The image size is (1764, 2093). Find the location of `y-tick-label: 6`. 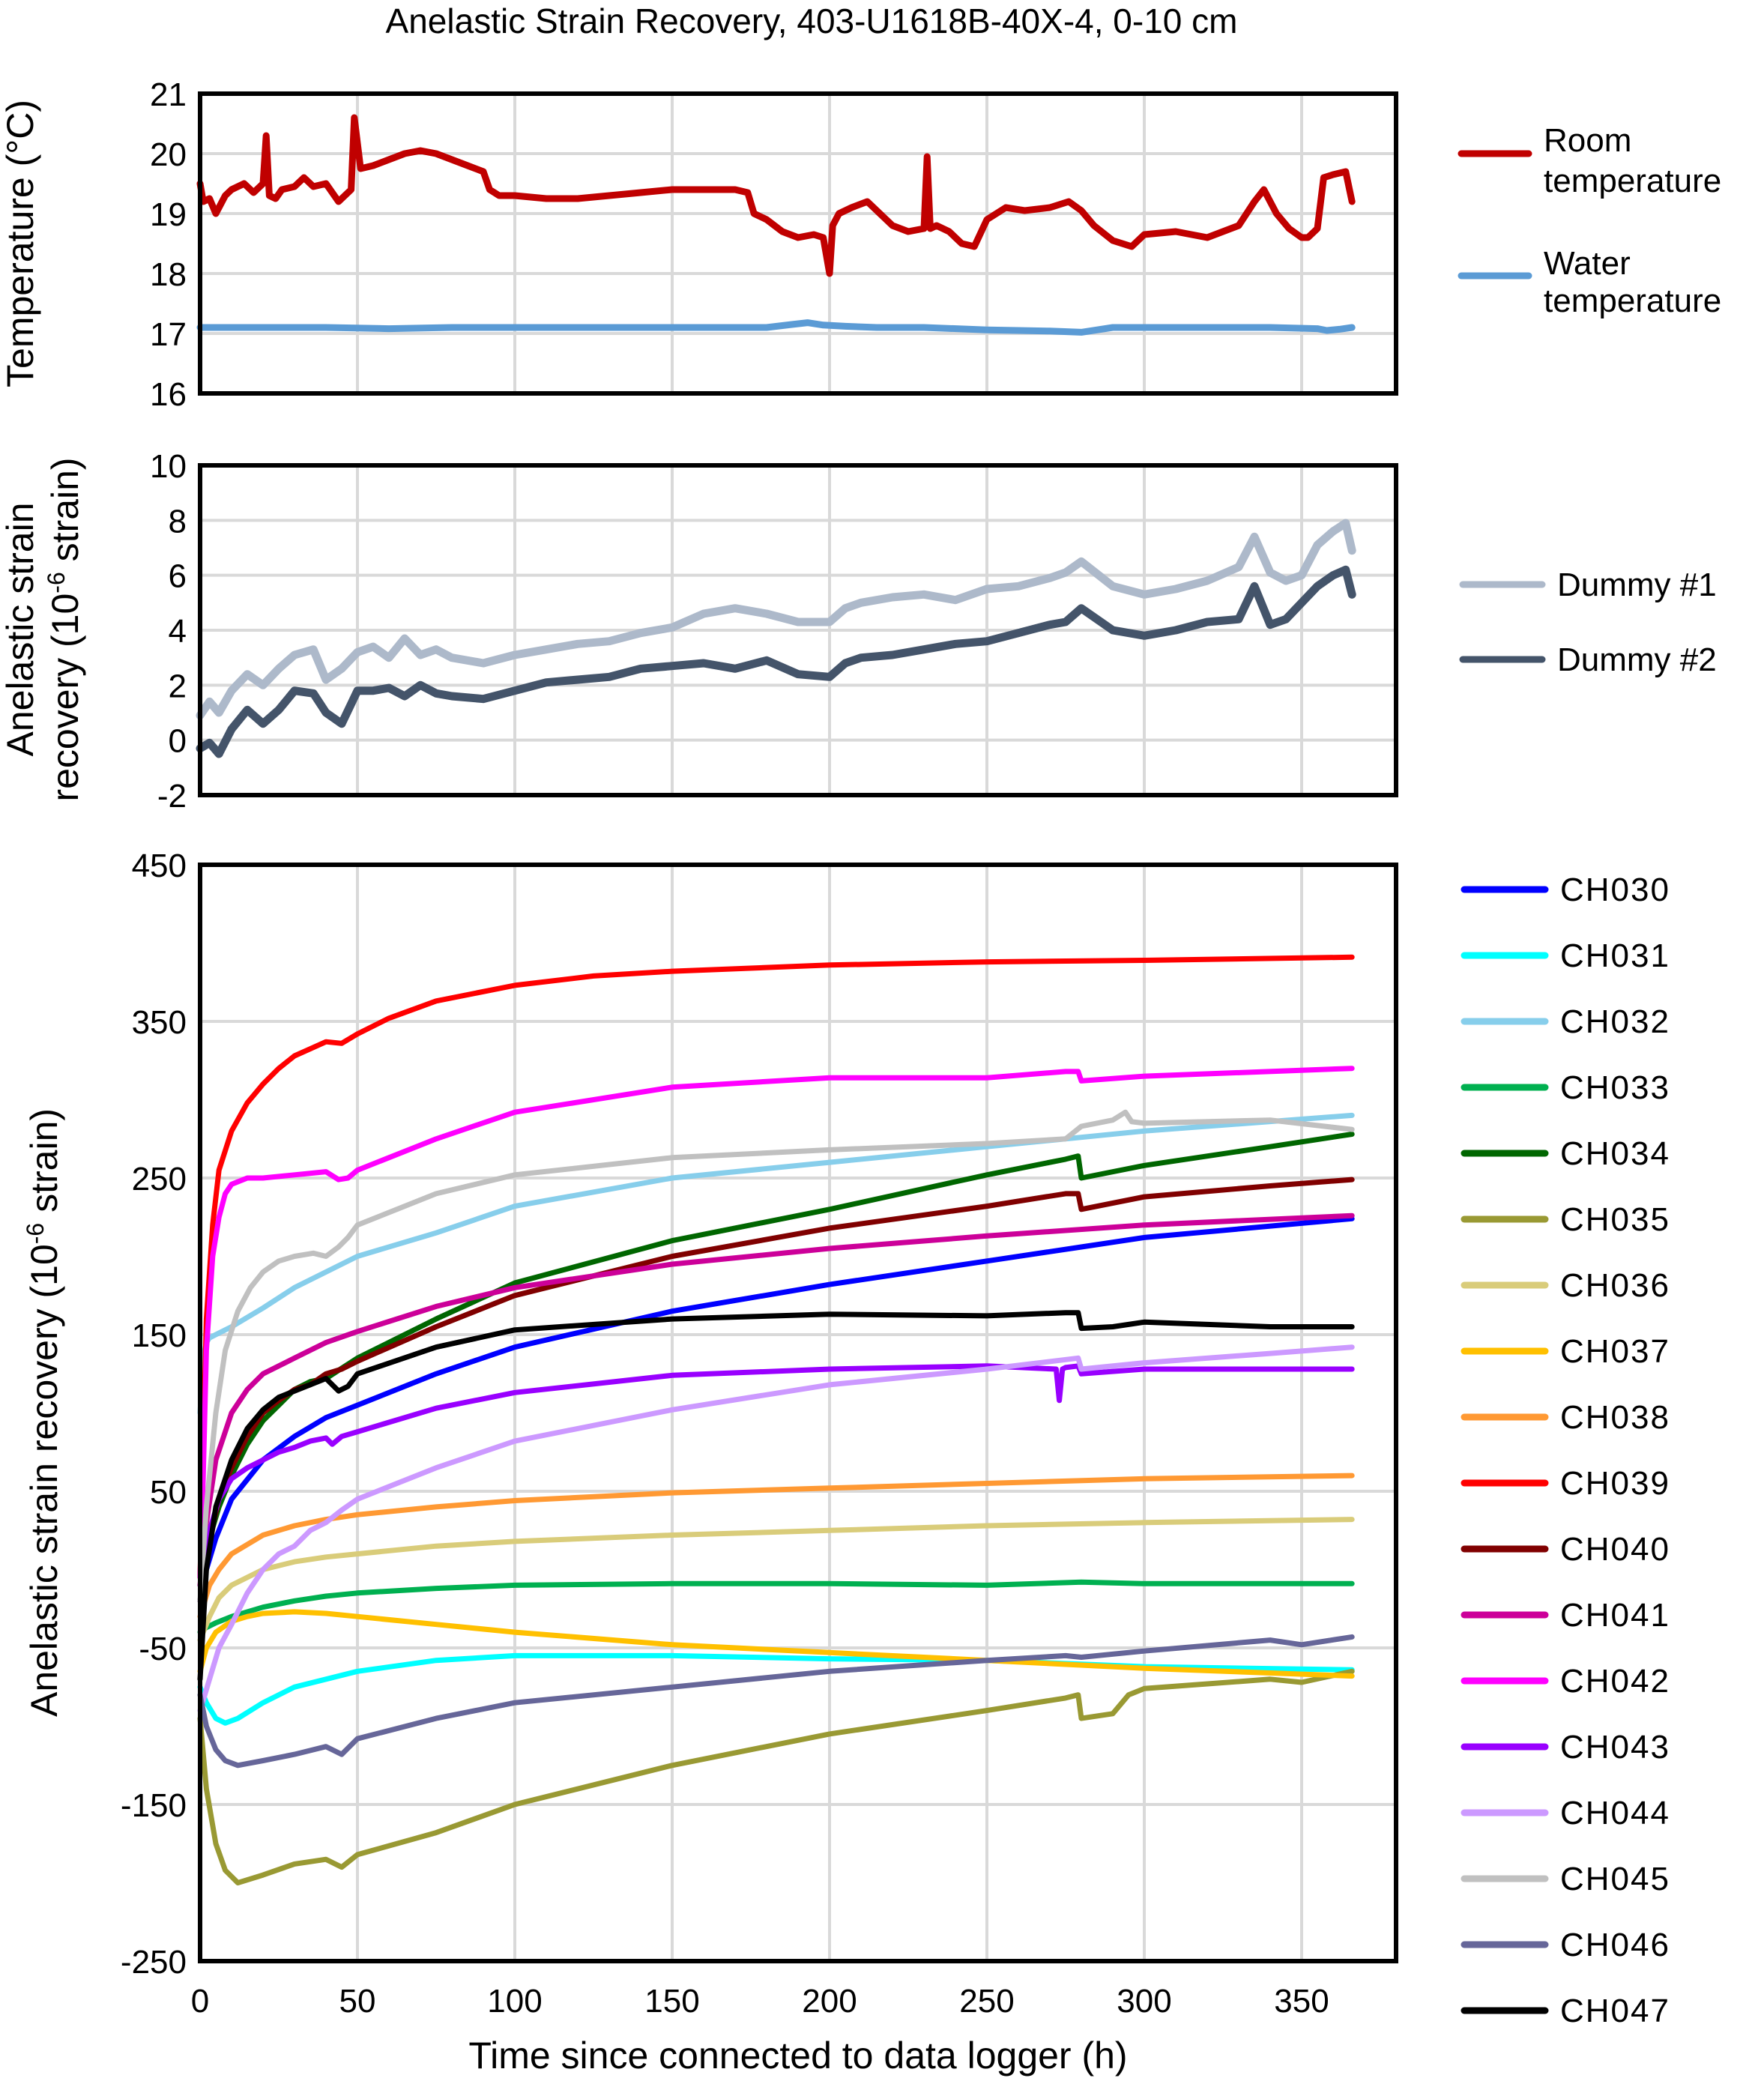

y-tick-label: 6 is located at coordinates (178, 576).